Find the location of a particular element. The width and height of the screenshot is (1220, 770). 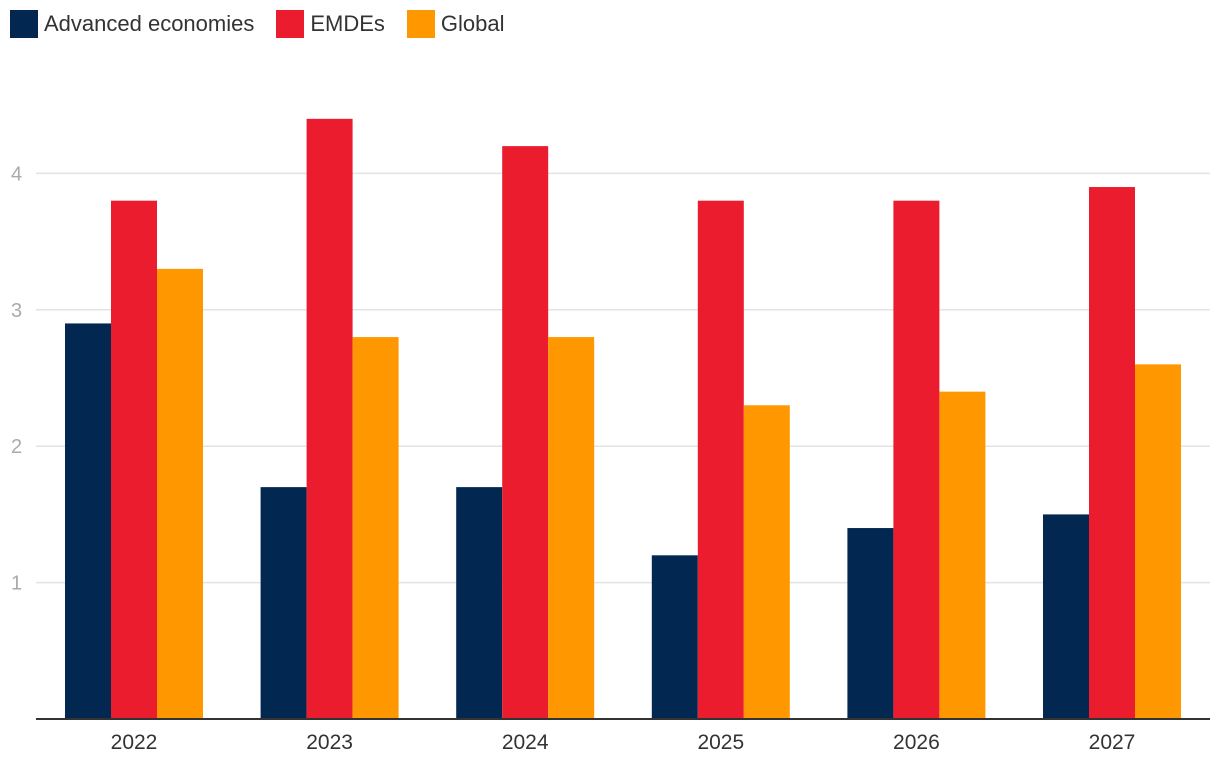

bar-emdes-2026 is located at coordinates (916, 459).